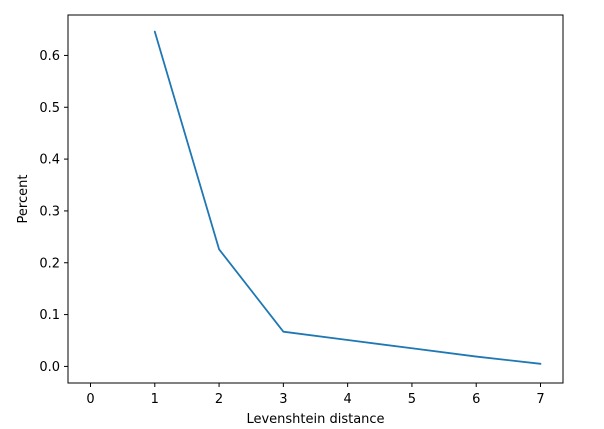 This screenshot has height=429, width=604. What do you see at coordinates (49, 211) in the screenshot?
I see `y-tick-label: 0.3` at bounding box center [49, 211].